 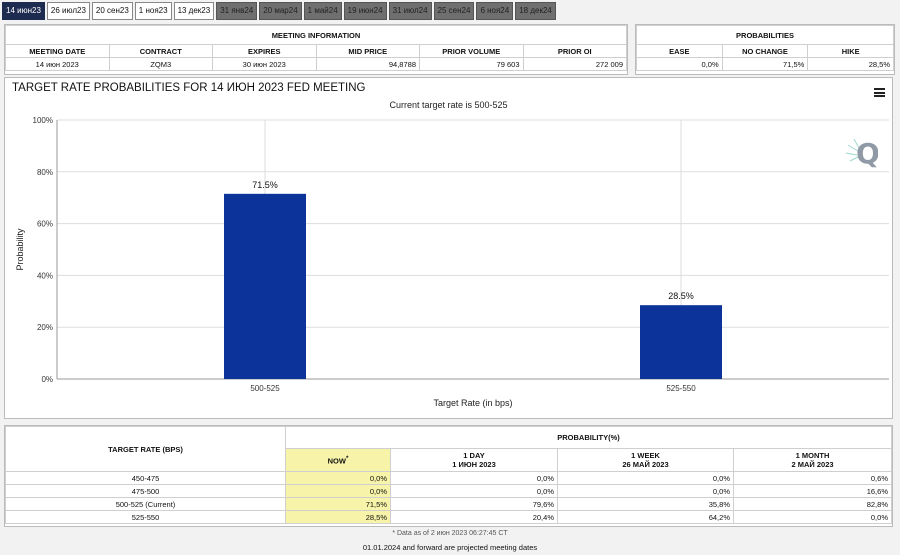 I want to click on meeting-date-value: 14 июн 2023, so click(x=57, y=64).